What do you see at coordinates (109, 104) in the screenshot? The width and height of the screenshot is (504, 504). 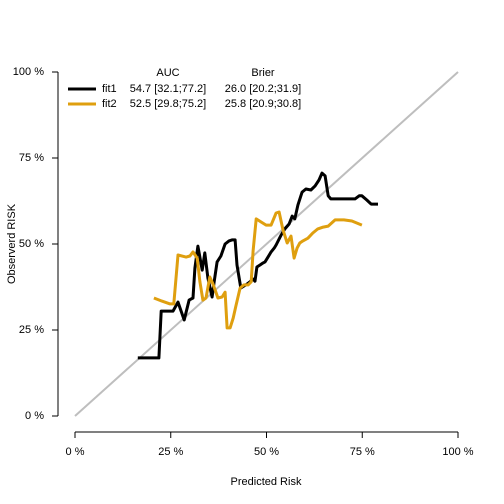 I see `legend-label: fit2` at bounding box center [109, 104].